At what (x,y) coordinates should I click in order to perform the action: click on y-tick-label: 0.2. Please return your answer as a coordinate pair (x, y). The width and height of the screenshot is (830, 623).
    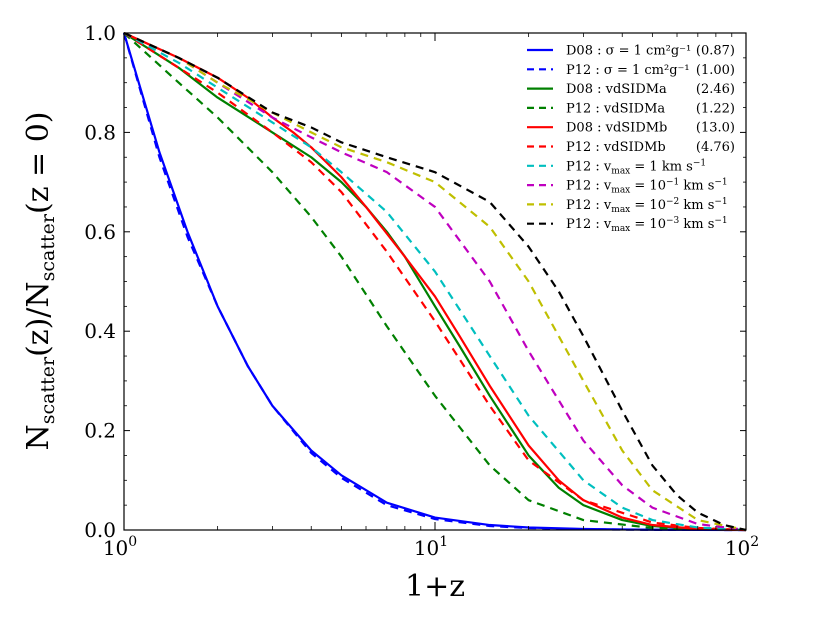
    Looking at the image, I should click on (100, 431).